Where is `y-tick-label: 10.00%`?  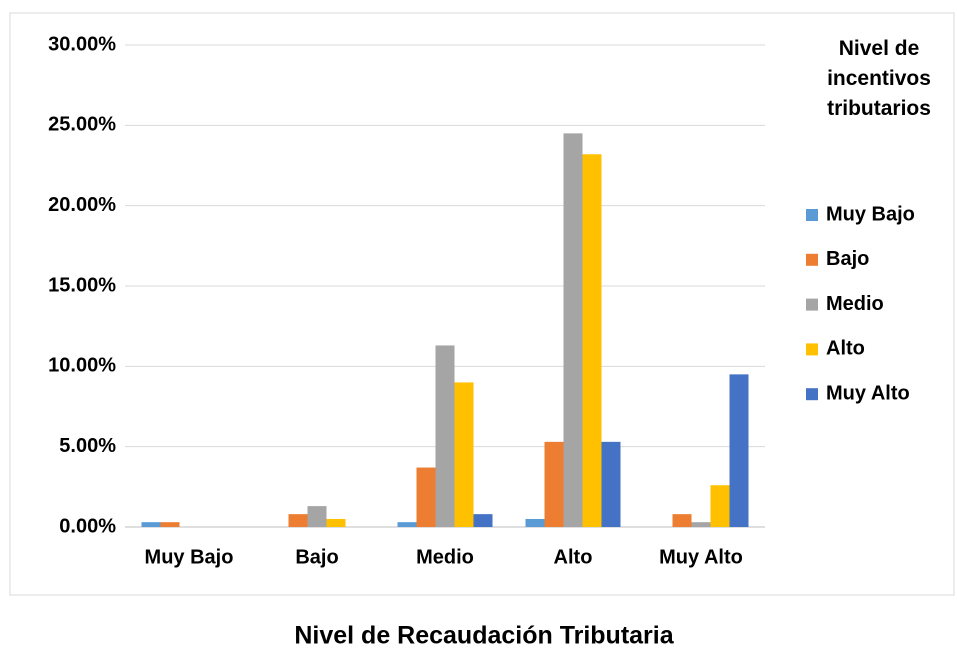
y-tick-label: 10.00% is located at coordinates (82, 366).